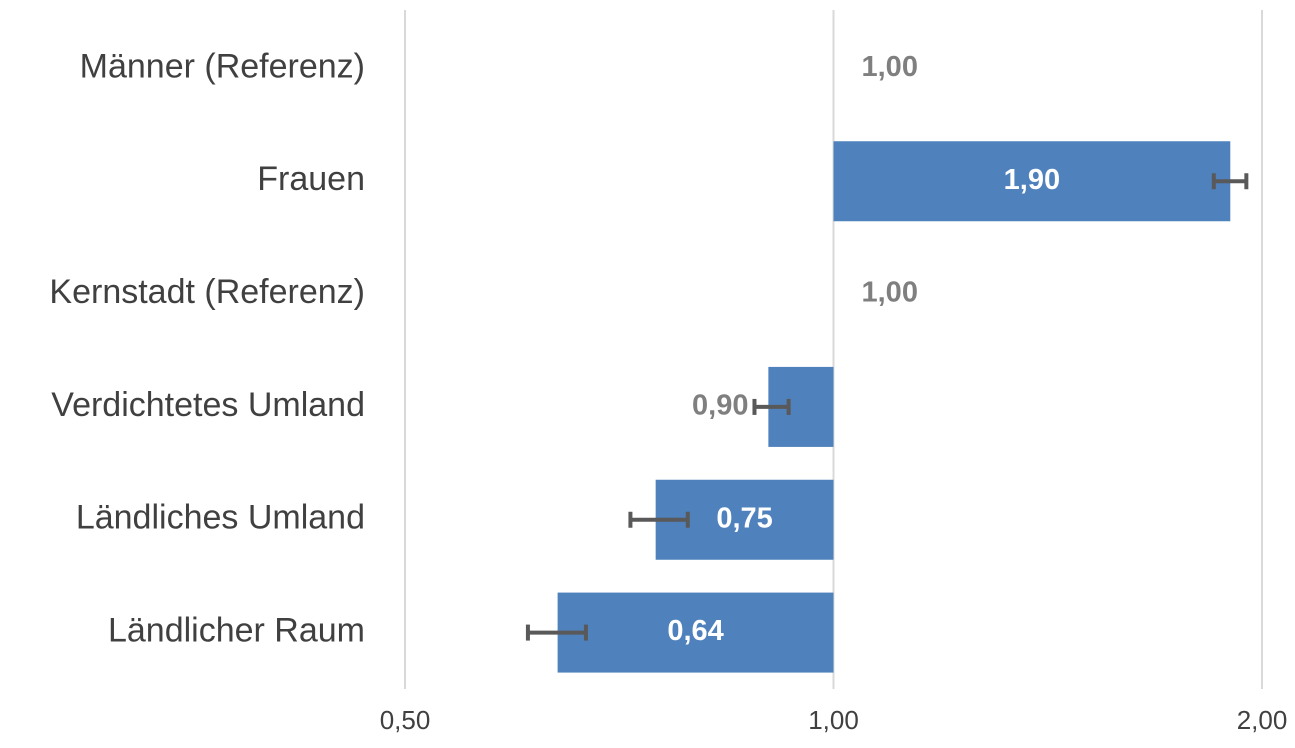 This screenshot has height=748, width=1295. I want to click on value-label: 0,64, so click(695, 631).